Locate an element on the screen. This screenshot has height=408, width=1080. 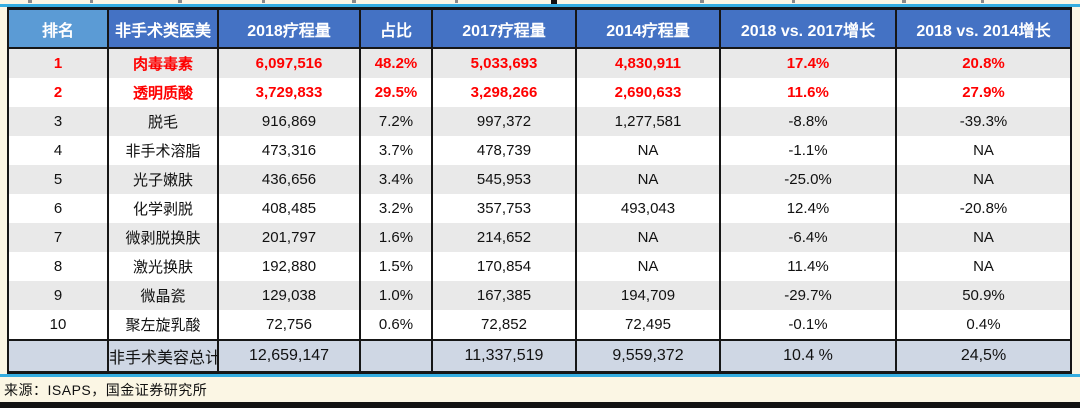
cell-growth-2018-vs-2017: 11.4% is located at coordinates (808, 266).